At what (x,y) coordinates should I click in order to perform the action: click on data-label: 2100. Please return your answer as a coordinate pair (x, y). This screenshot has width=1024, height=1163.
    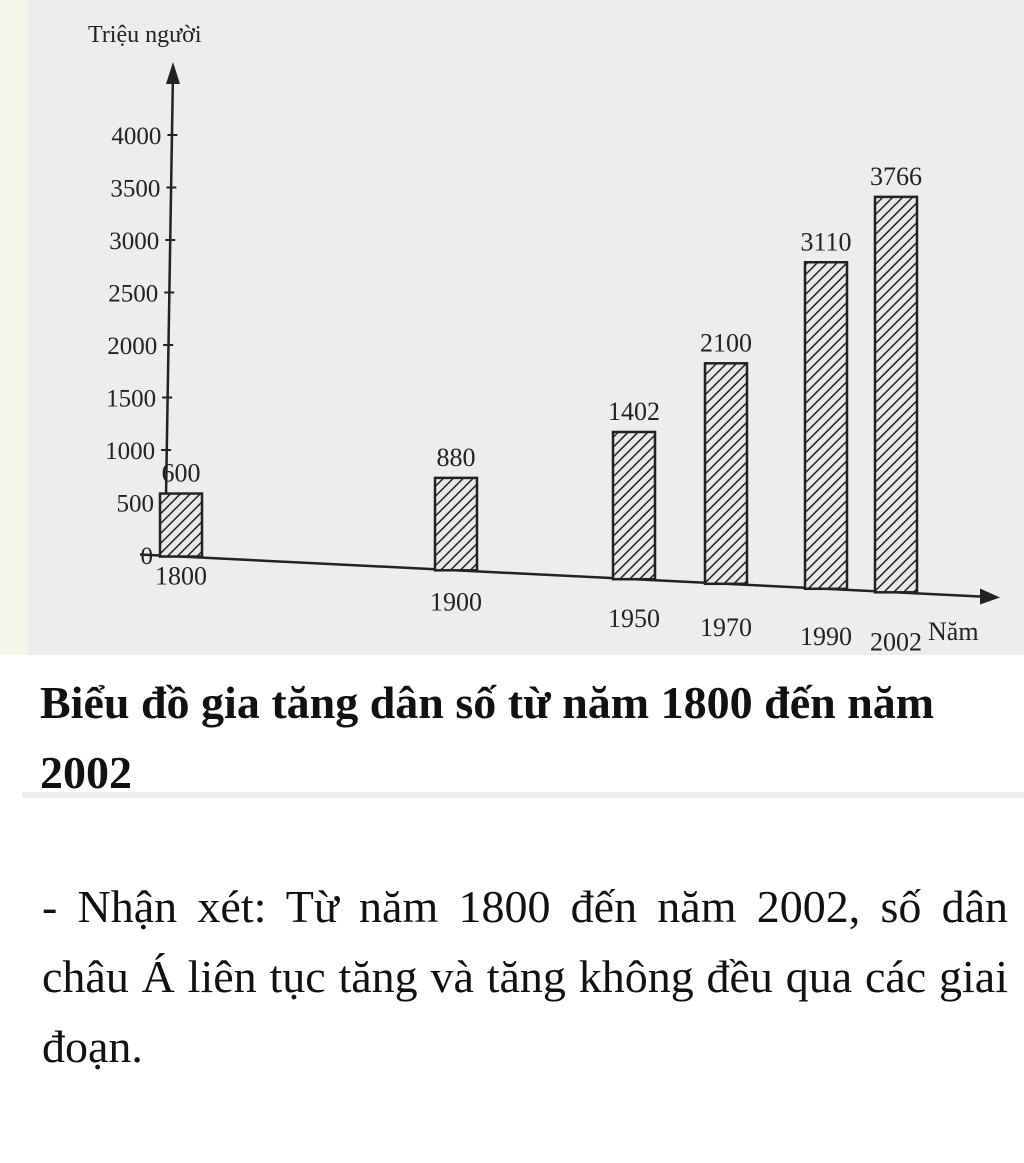
    Looking at the image, I should click on (726, 342).